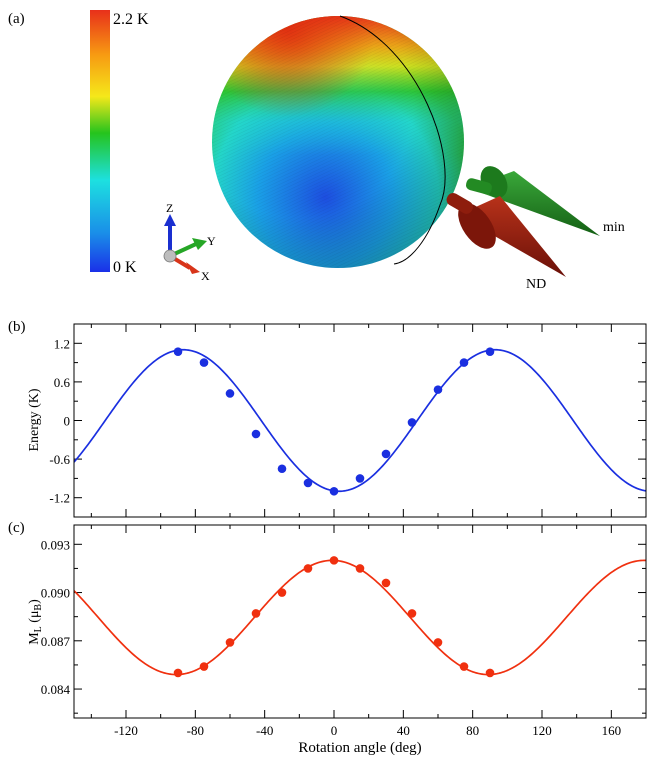 The image size is (647, 762). What do you see at coordinates (131, 19) in the screenshot?
I see `colorbar-max-label: 2.2 K` at bounding box center [131, 19].